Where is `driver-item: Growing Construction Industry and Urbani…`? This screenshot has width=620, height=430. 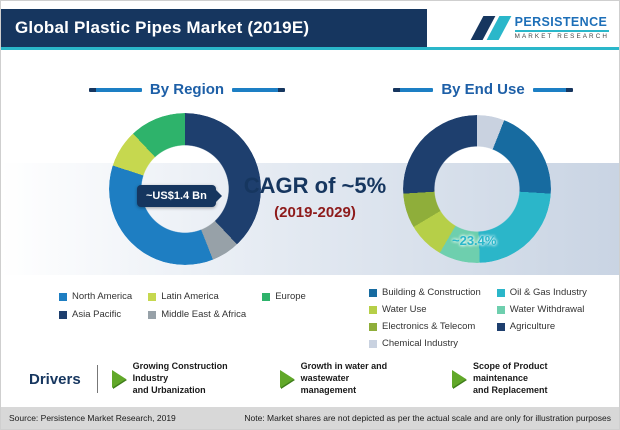
driver-item: Growing Construction Industry and Urbani… is located at coordinates (186, 378).